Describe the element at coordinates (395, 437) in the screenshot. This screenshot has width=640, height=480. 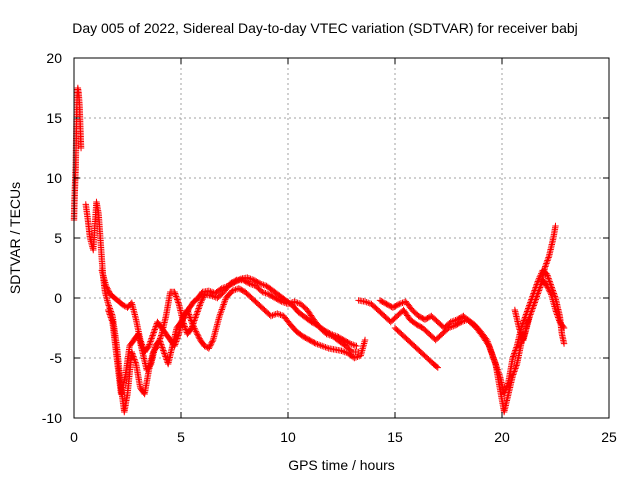
I see `x-tick-label: 15` at that location.